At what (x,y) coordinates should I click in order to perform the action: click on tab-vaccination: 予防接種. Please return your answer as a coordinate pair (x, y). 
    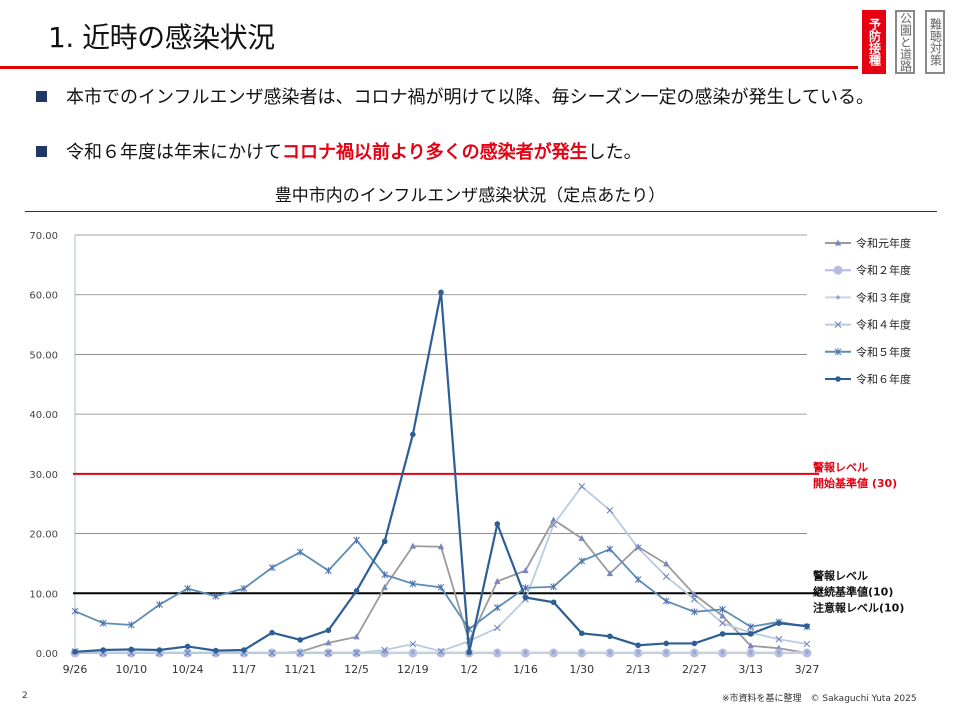
    Looking at the image, I should click on (874, 42).